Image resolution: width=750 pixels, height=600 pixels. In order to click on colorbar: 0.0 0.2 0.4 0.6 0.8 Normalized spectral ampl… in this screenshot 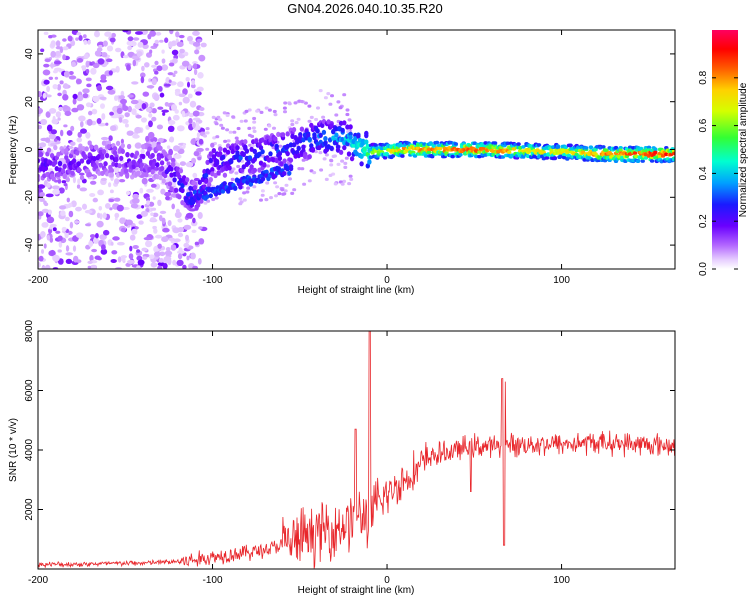, I will do `click(723, 153)`.